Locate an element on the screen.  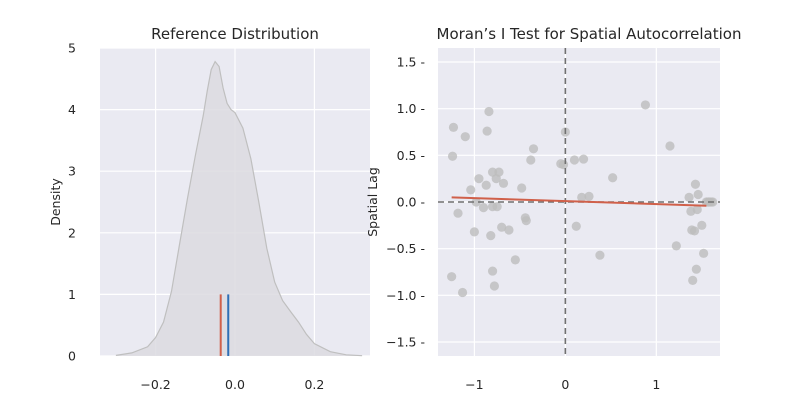
left-y-tick-label: 5 is located at coordinates (72, 48).